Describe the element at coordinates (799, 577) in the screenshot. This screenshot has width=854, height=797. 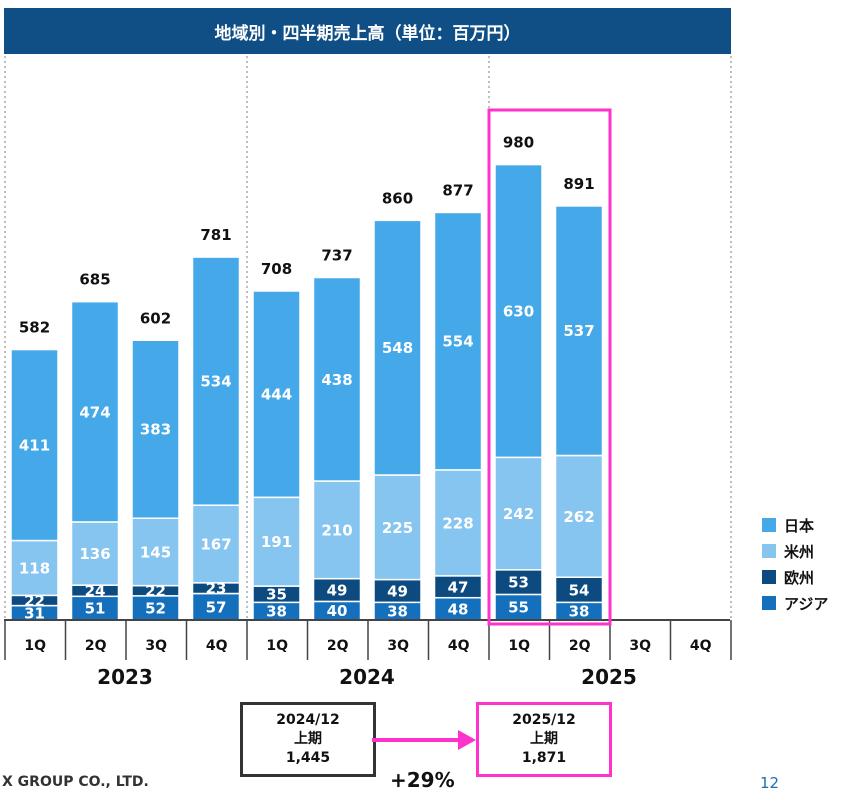
I see `legend-label: 欧州` at that location.